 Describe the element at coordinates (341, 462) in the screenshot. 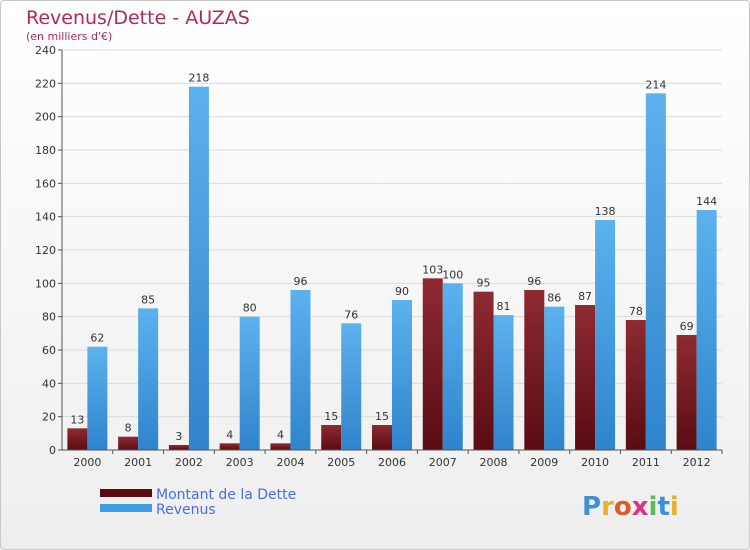

I see `x-tick-label-2005: 2005` at that location.